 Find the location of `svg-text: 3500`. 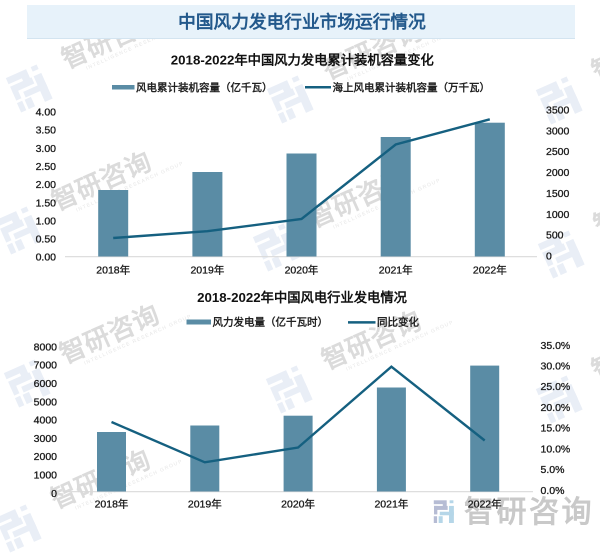

svg-text: 3500 is located at coordinates (558, 111).